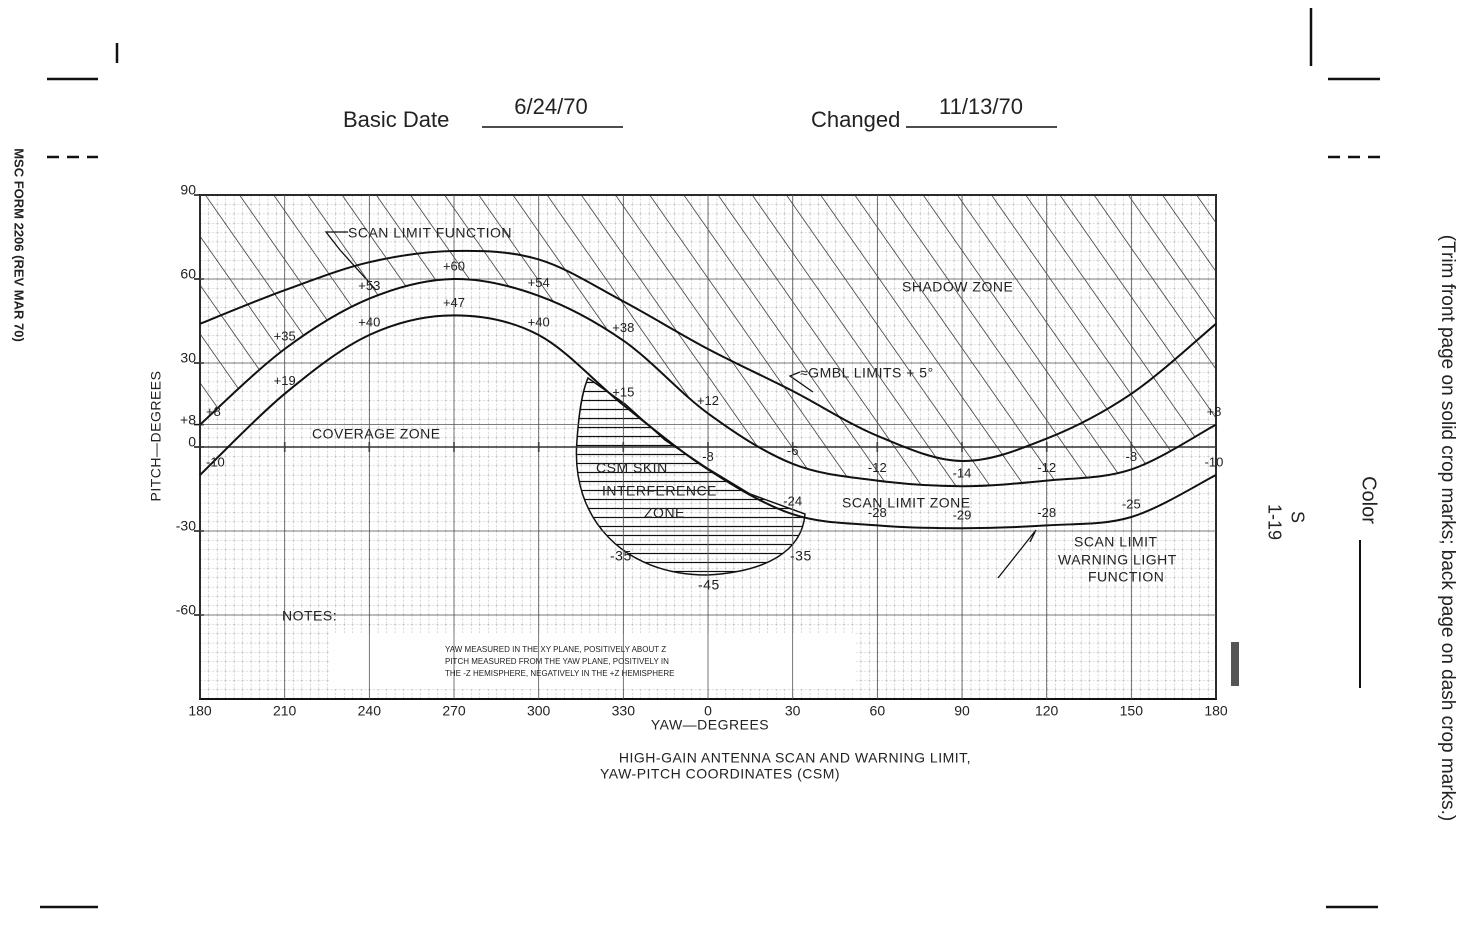 The width and height of the screenshot is (1481, 930). Describe the element at coordinates (690, 476) in the screenshot. I see `csm-skin-zone` at that location.